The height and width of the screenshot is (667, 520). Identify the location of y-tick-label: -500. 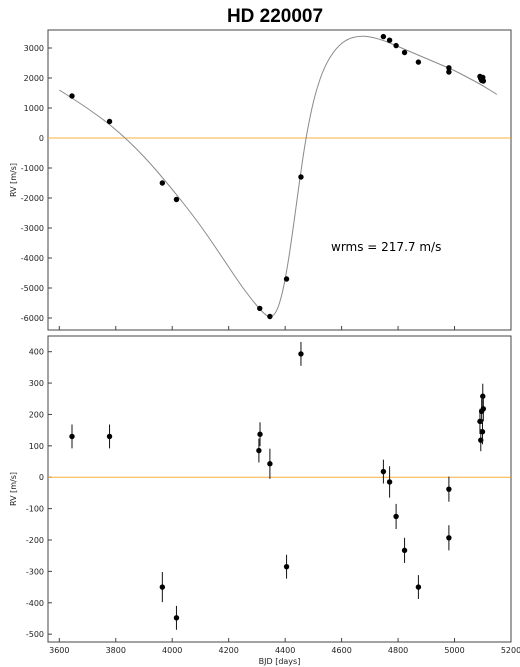
(35, 634).